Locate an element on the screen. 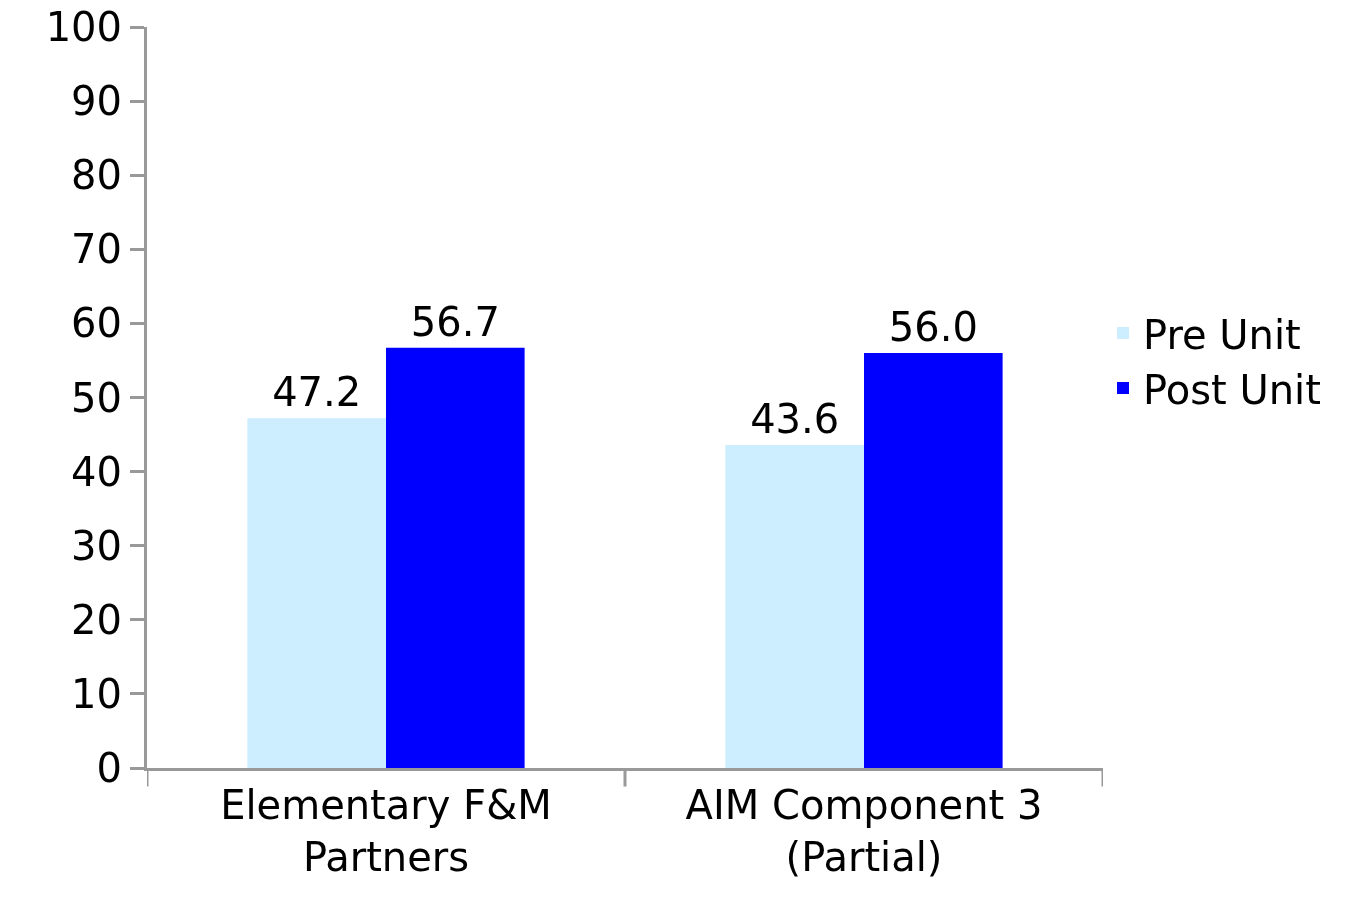 The image size is (1355, 917). legend-label: Pre Unit is located at coordinates (1222, 334).